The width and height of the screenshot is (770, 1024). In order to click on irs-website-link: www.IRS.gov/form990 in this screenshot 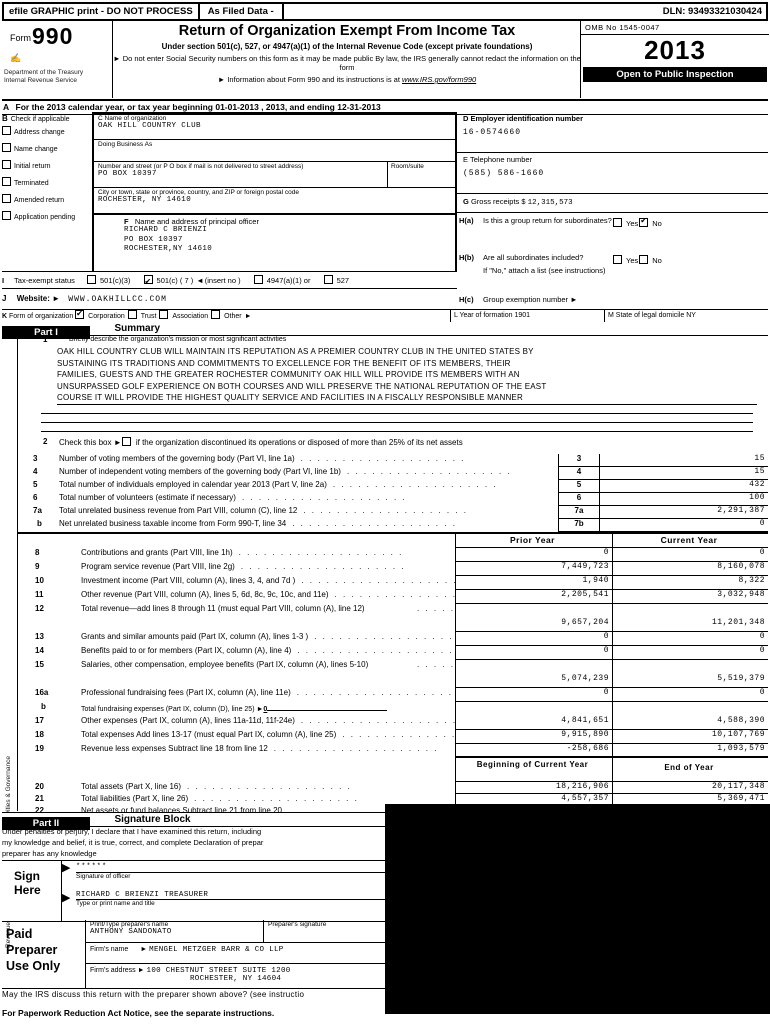, I will do `click(439, 79)`.